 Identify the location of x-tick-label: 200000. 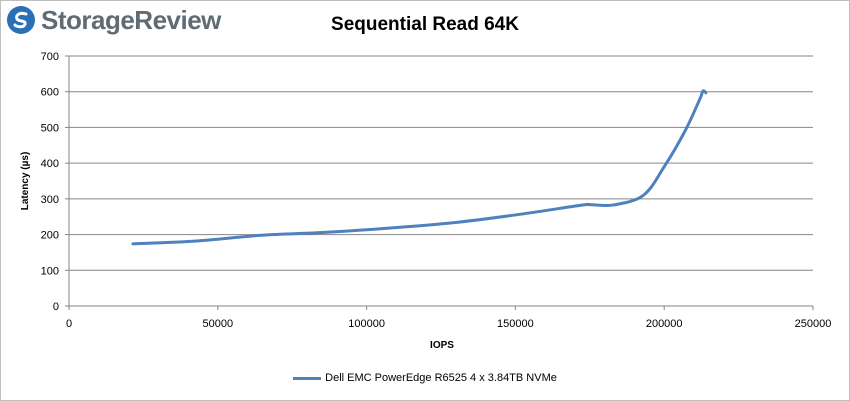
(664, 324).